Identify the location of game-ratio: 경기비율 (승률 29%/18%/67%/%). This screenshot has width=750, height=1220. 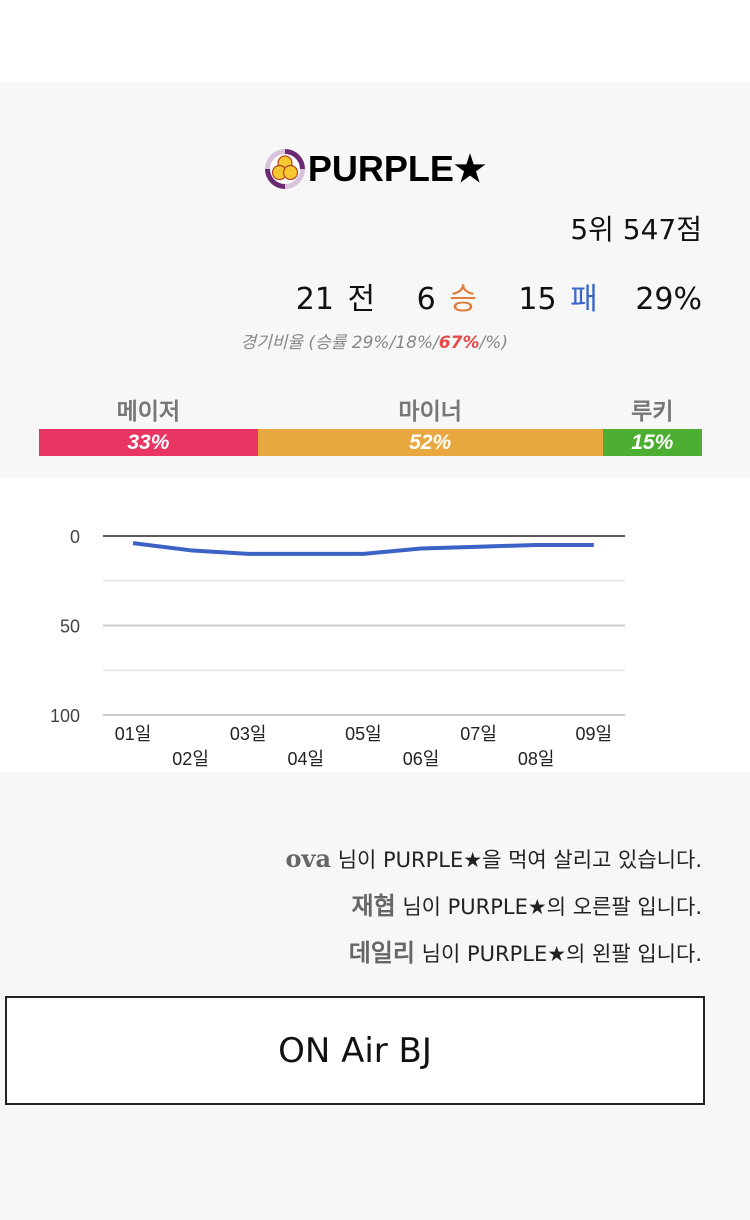
(374, 340).